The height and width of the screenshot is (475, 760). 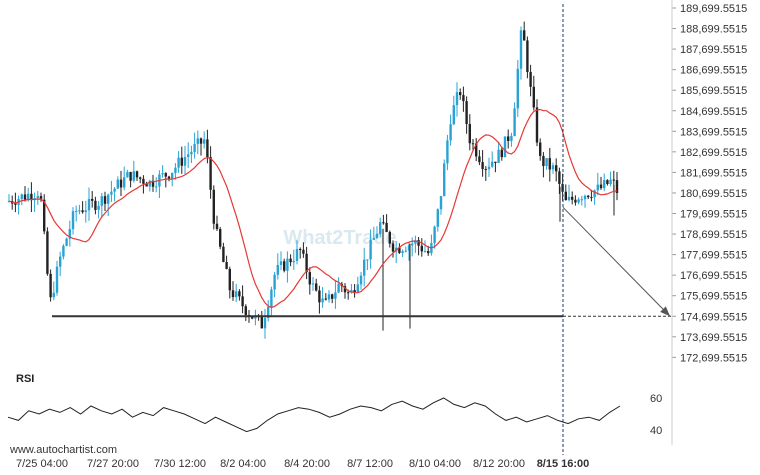 What do you see at coordinates (713, 50) in the screenshot?
I see `y-tick-label: 187,699.5515` at bounding box center [713, 50].